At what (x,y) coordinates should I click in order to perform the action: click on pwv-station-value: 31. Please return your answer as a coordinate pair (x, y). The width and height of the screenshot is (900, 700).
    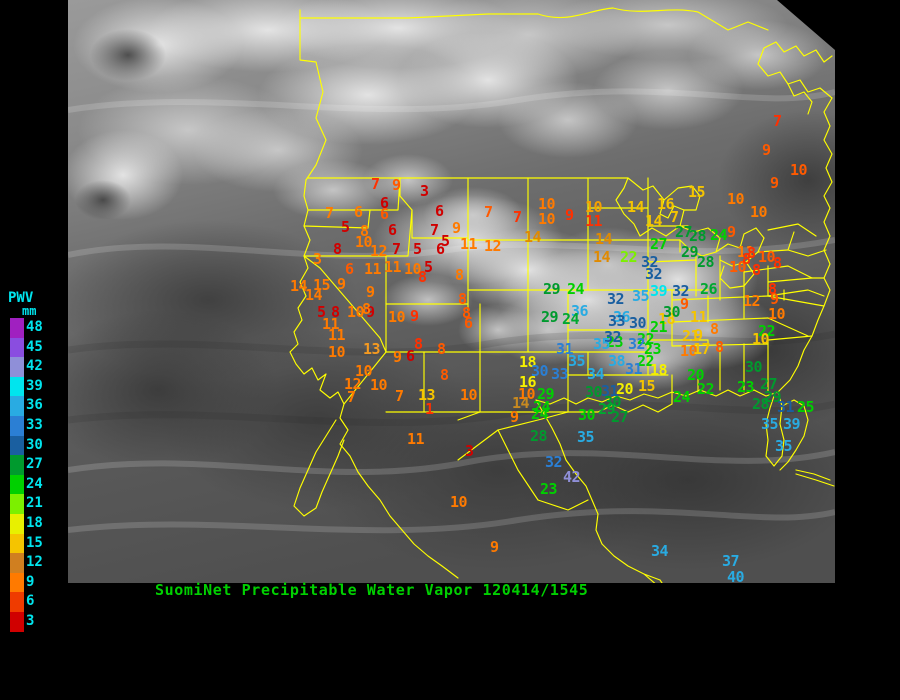
    Looking at the image, I should click on (786, 407).